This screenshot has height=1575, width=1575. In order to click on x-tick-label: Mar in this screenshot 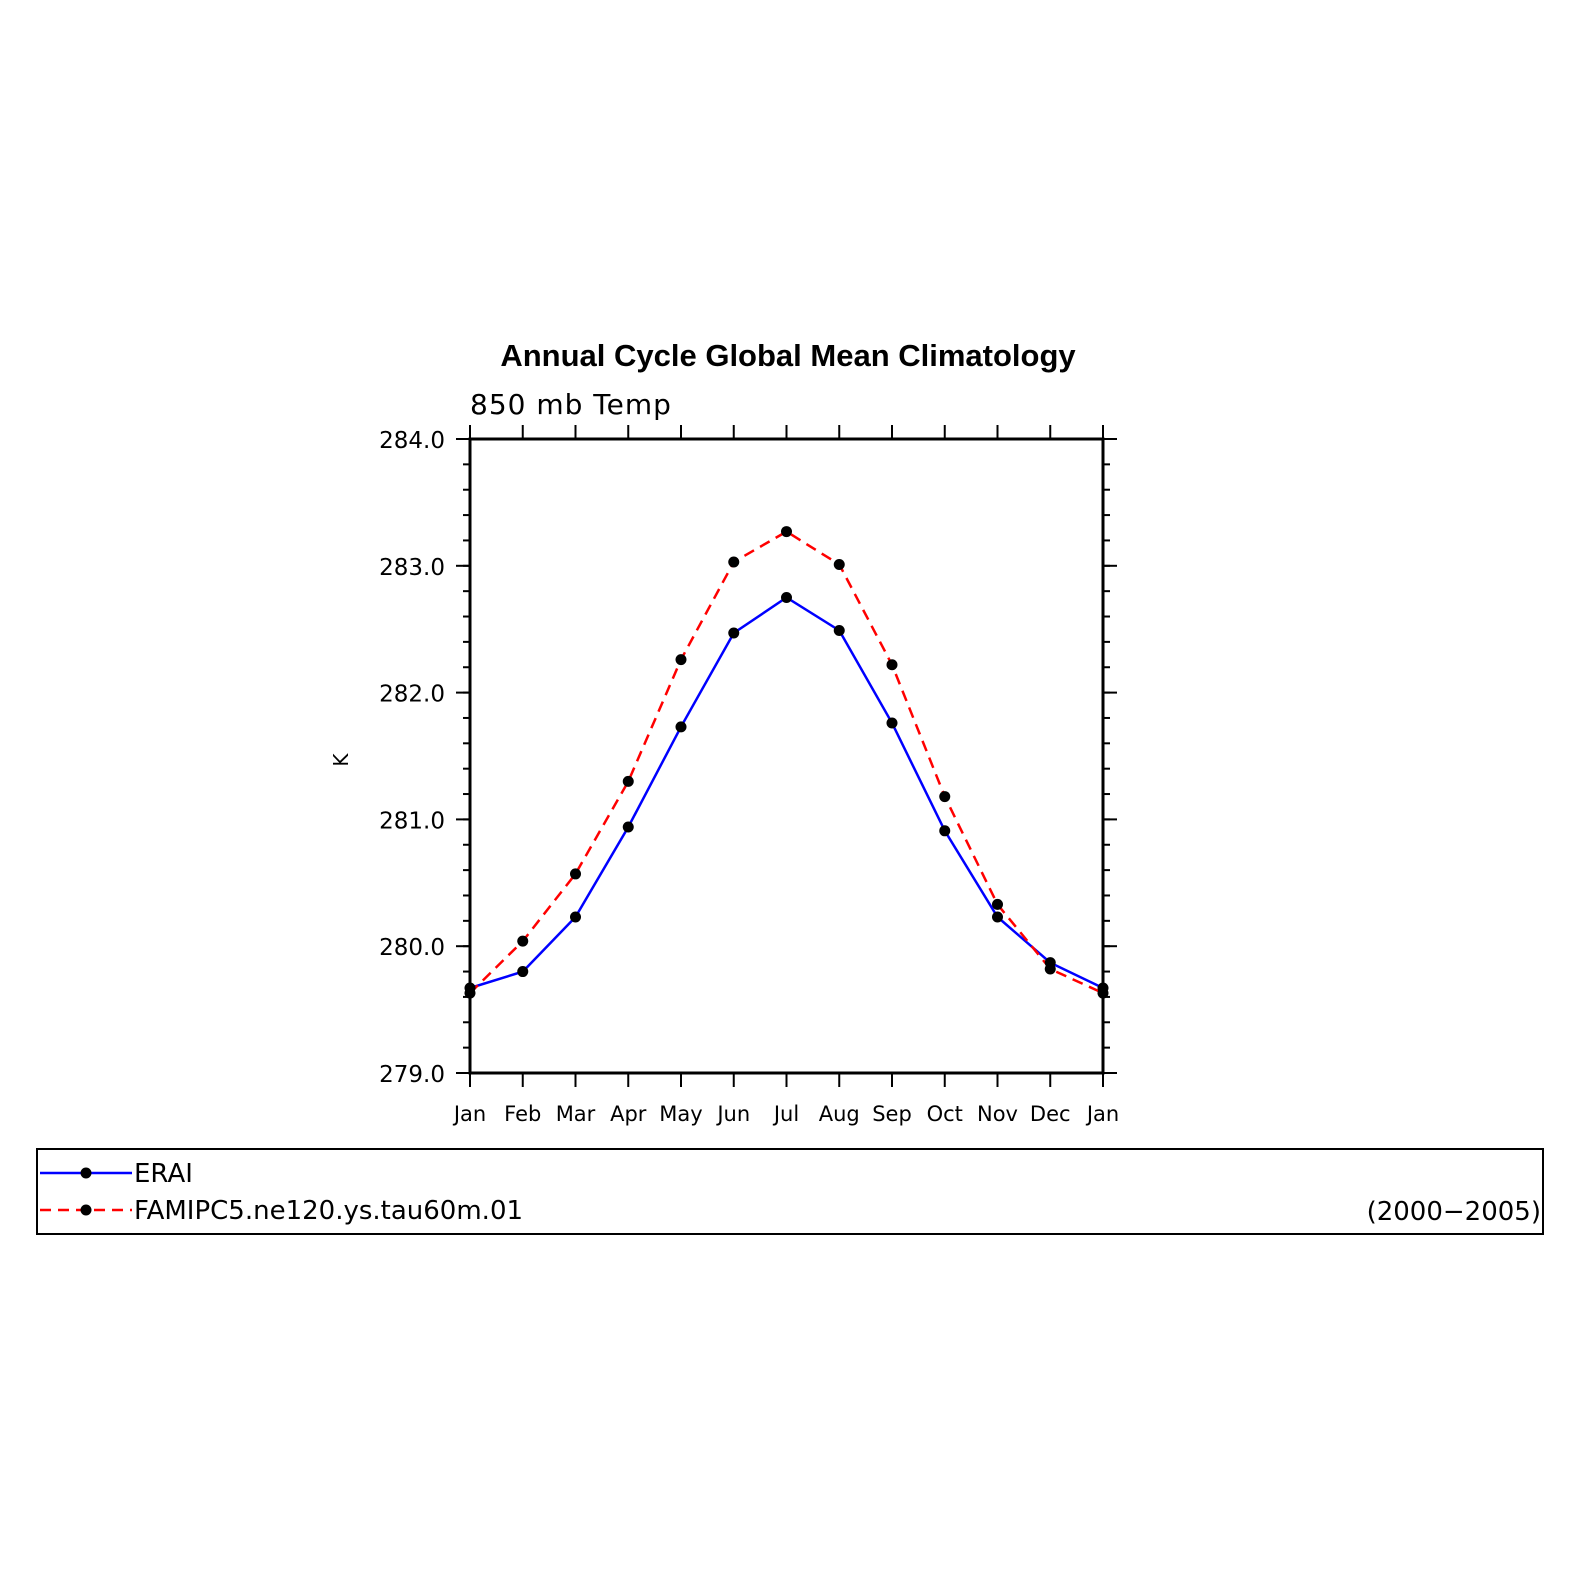, I will do `click(576, 1114)`.